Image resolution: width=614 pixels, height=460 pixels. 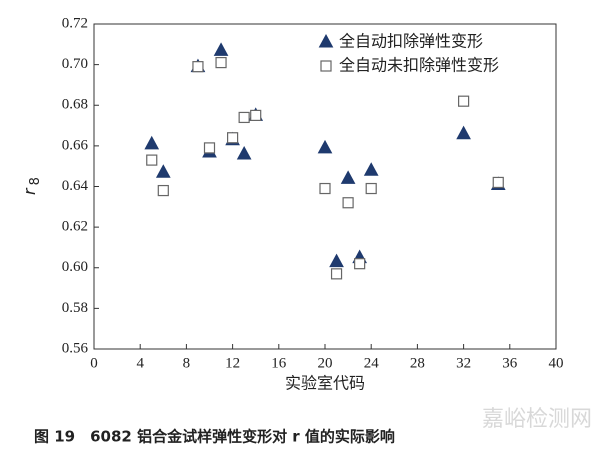 What do you see at coordinates (537, 419) in the screenshot?
I see `watermark: 嘉峪检测网` at bounding box center [537, 419].